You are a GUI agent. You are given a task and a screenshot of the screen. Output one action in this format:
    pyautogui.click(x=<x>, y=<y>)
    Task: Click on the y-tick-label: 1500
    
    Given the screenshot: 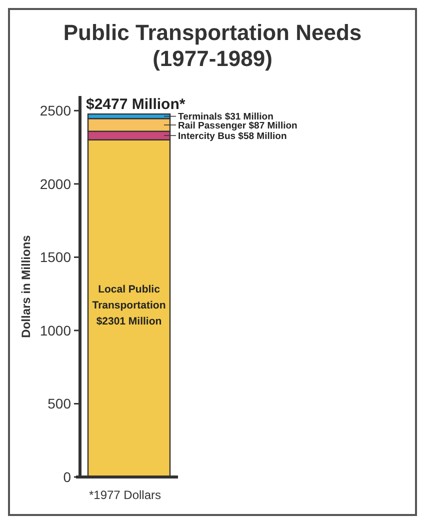 What is the action you would take?
    pyautogui.click(x=56, y=257)
    